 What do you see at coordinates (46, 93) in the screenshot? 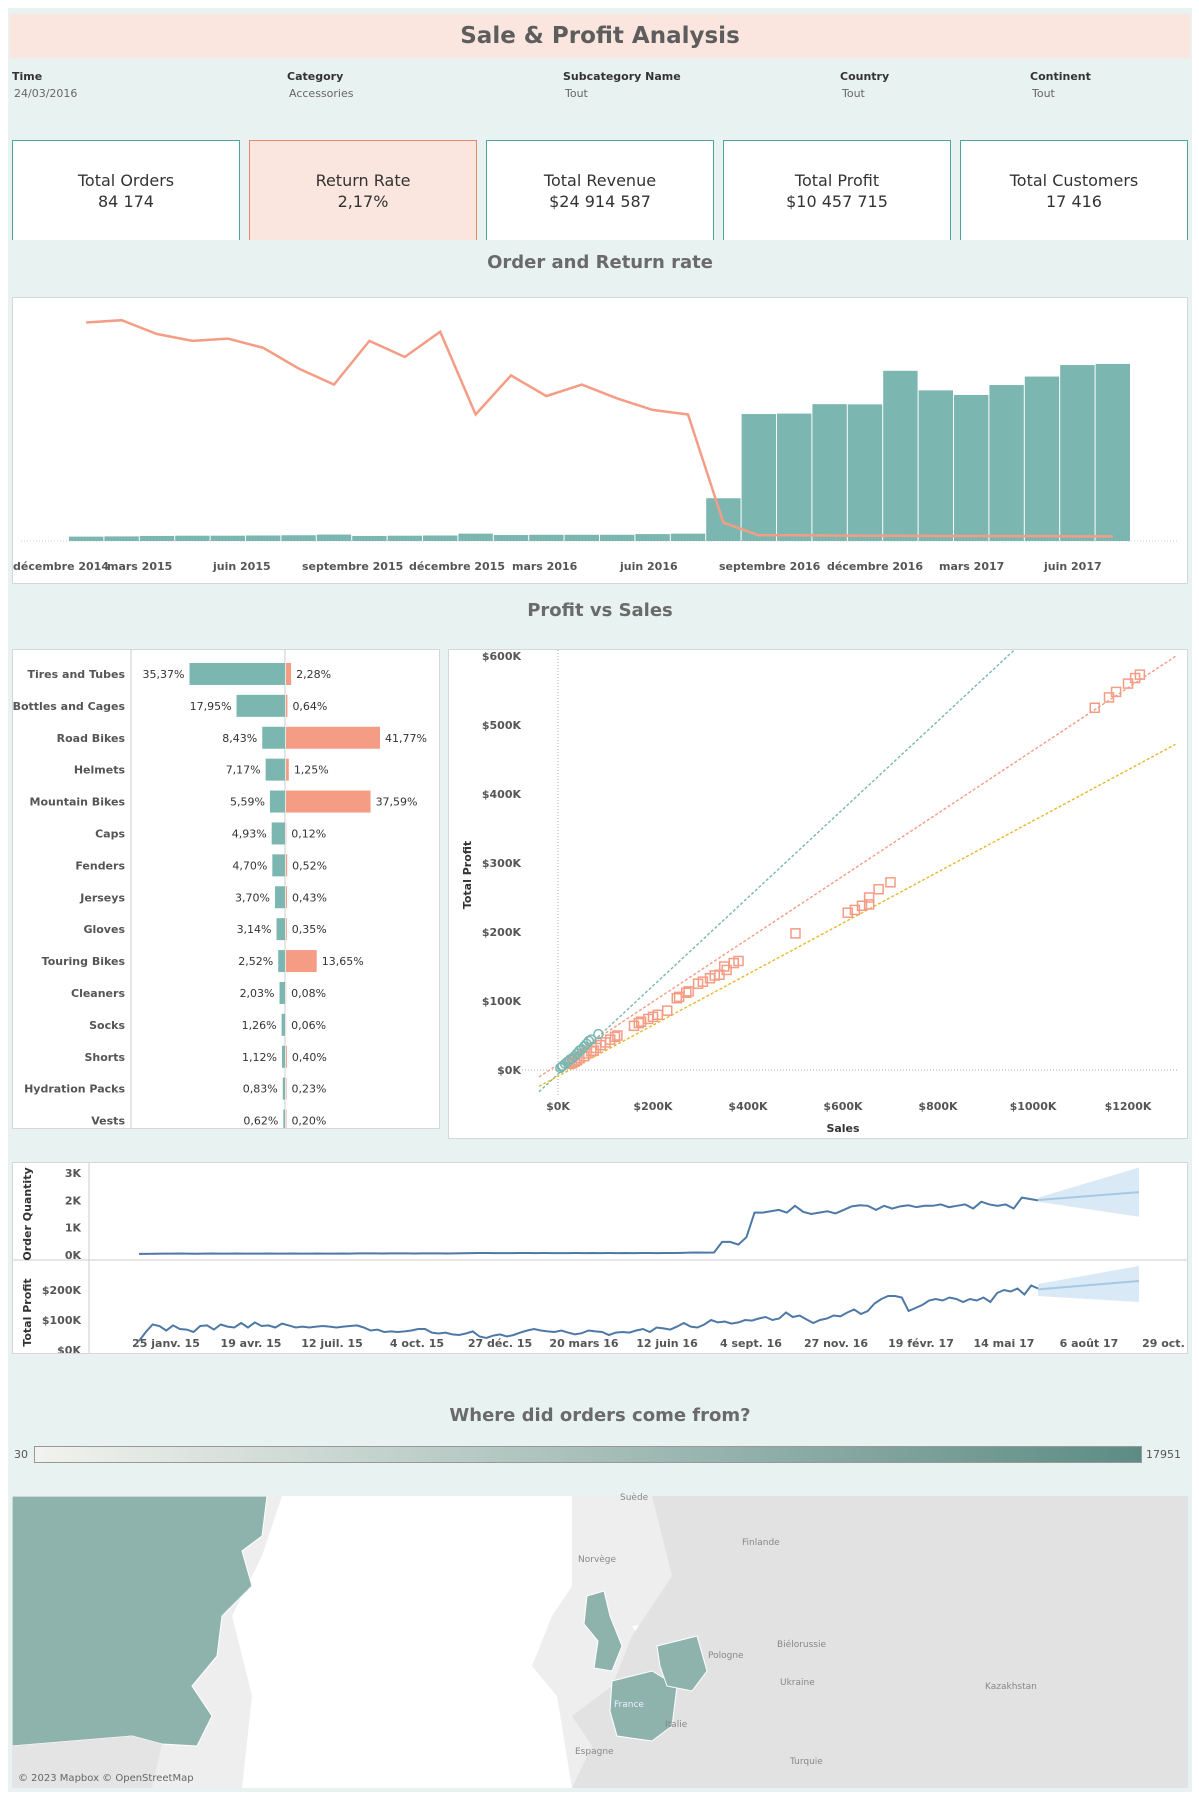
I see `filter-value: 24/03/2016` at bounding box center [46, 93].